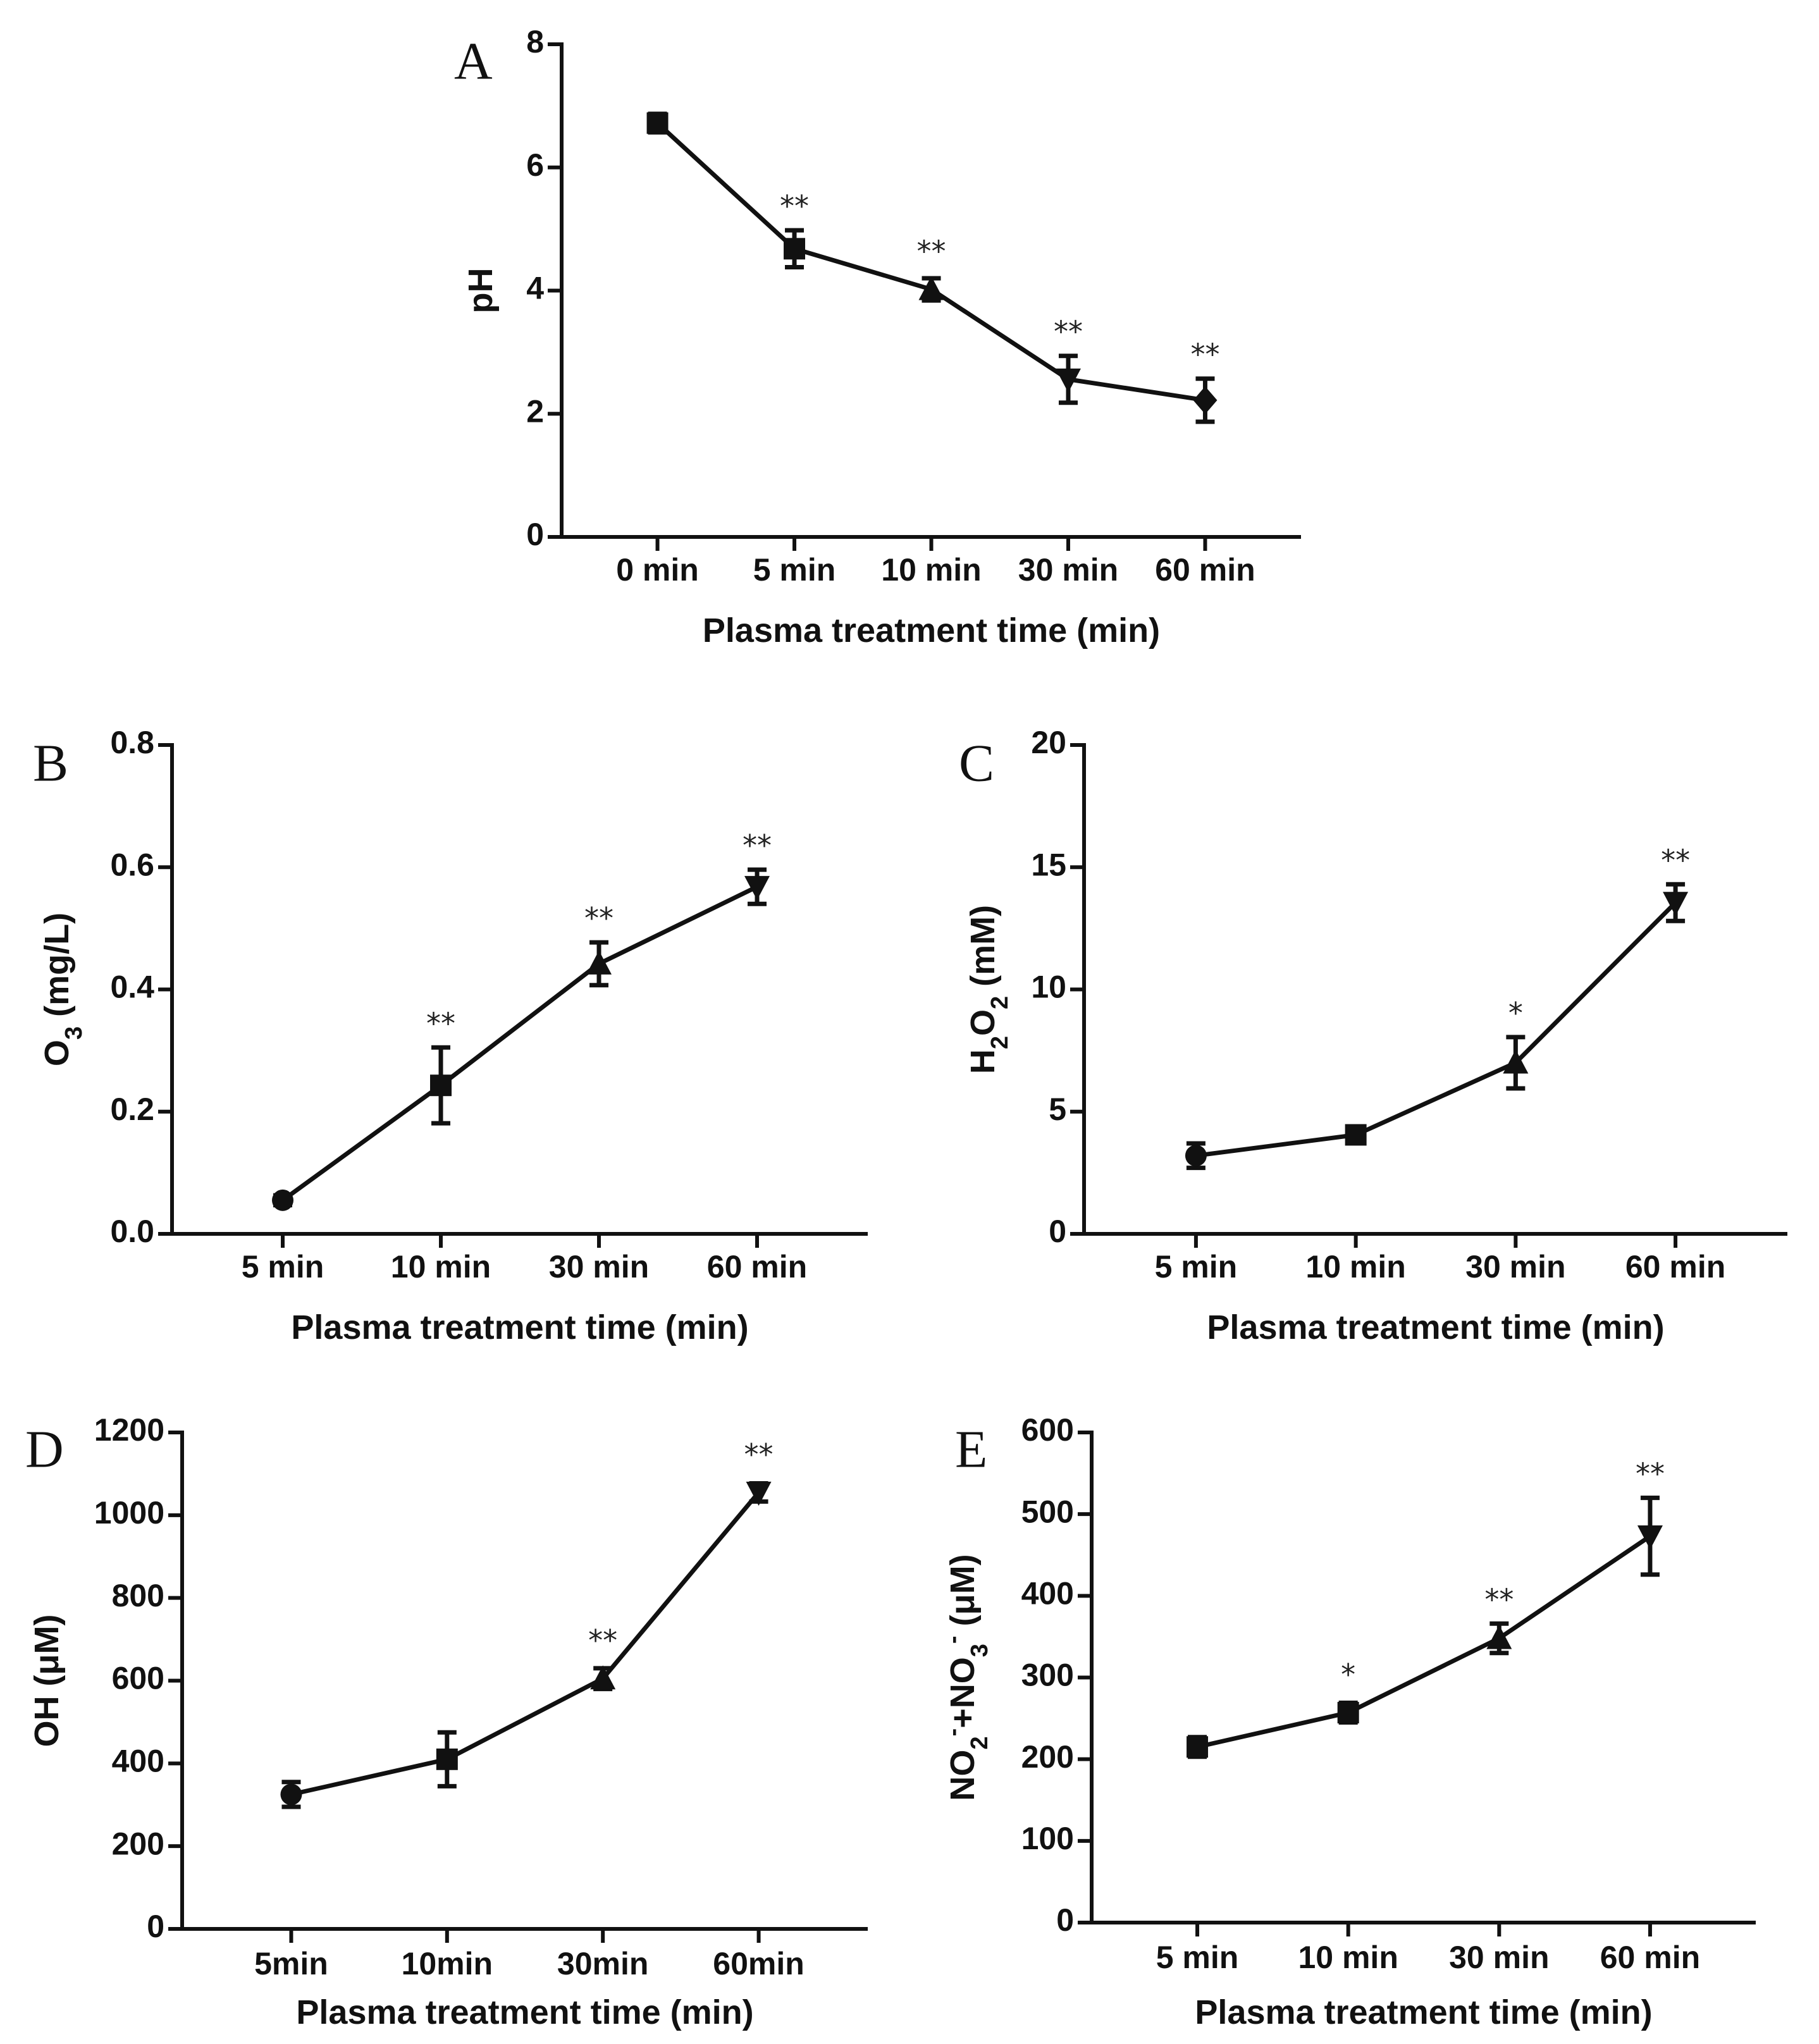  What do you see at coordinates (138, 1678) in the screenshot?
I see `y-tick-label: 600` at bounding box center [138, 1678].